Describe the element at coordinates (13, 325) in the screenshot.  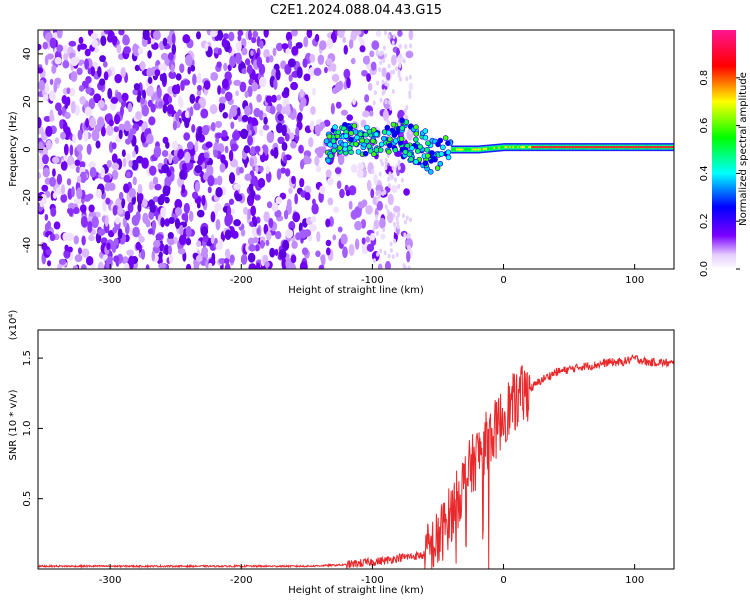
I see `snr-y-multiplier: (x10⁴)` at that location.